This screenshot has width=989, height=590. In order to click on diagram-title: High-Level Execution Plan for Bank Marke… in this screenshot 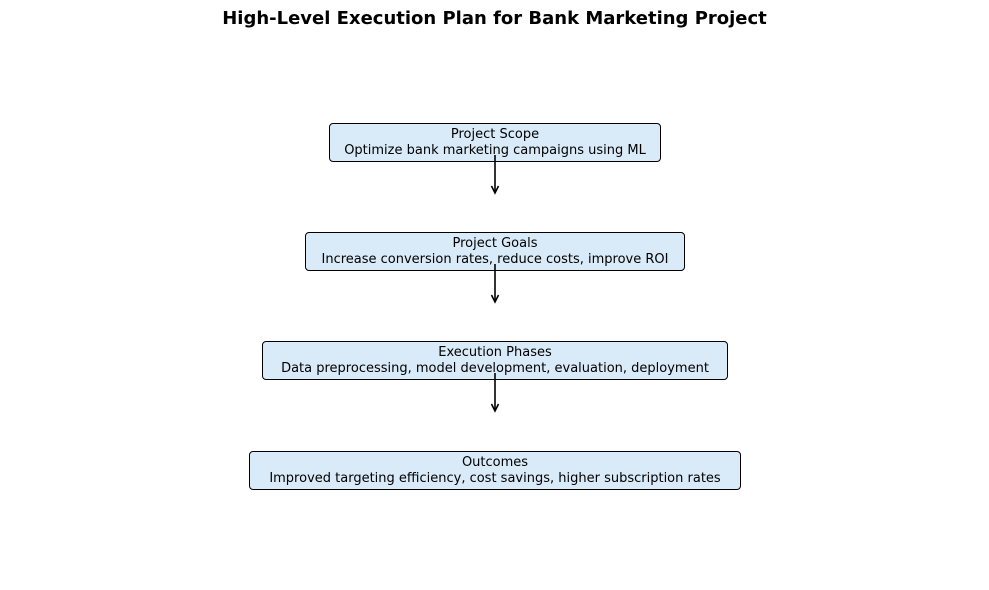, I will do `click(494, 18)`.